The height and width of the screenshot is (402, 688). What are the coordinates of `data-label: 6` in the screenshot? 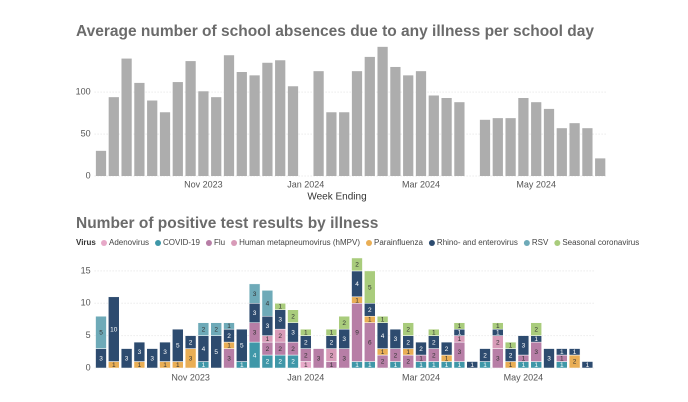 It's located at (370, 342).